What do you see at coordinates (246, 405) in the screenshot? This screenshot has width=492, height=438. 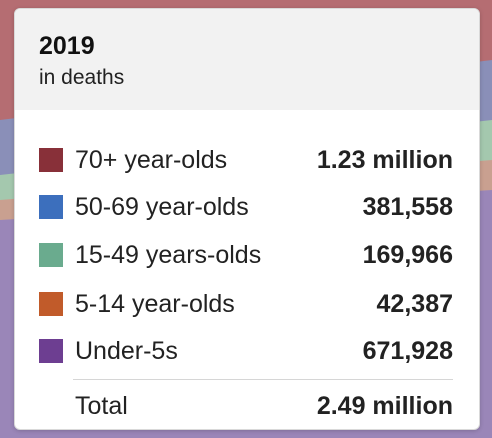 I see `row-total: Total 2.49 million` at bounding box center [246, 405].